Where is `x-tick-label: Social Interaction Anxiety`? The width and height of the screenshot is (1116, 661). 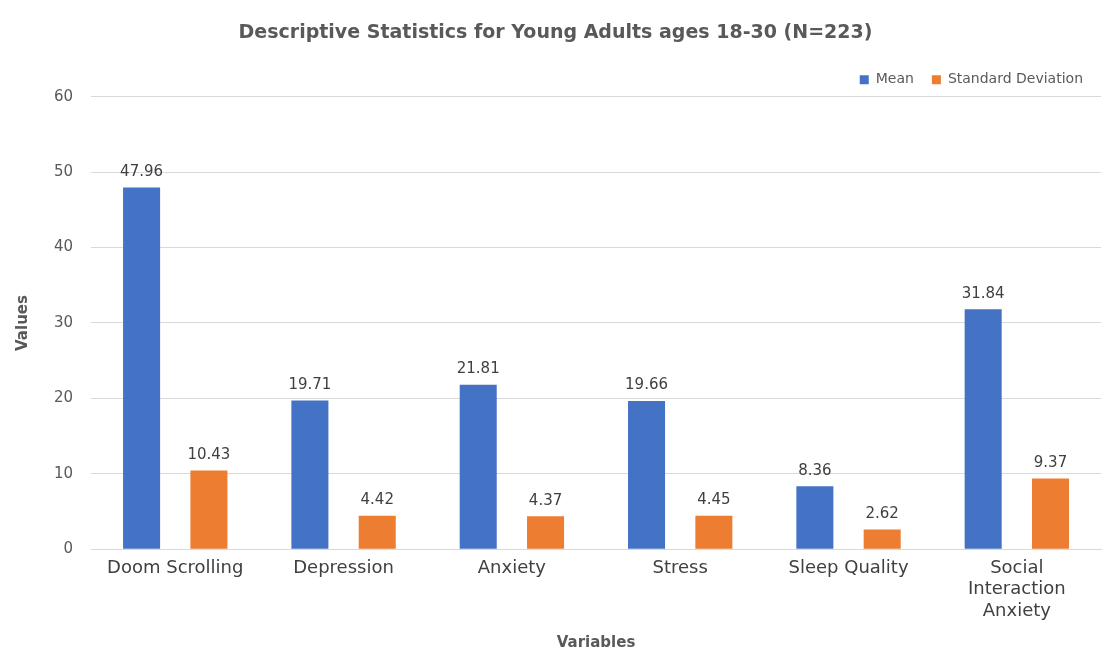
x-tick-label: Social Interaction Anxiety is located at coordinates (1017, 587).